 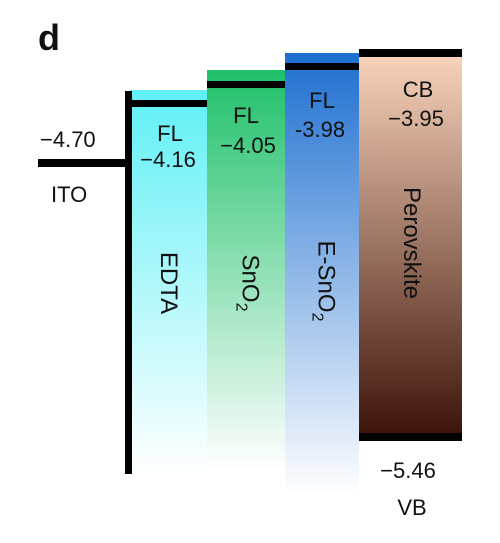 I want to click on edta-fermi-level-line, so click(x=169, y=103).